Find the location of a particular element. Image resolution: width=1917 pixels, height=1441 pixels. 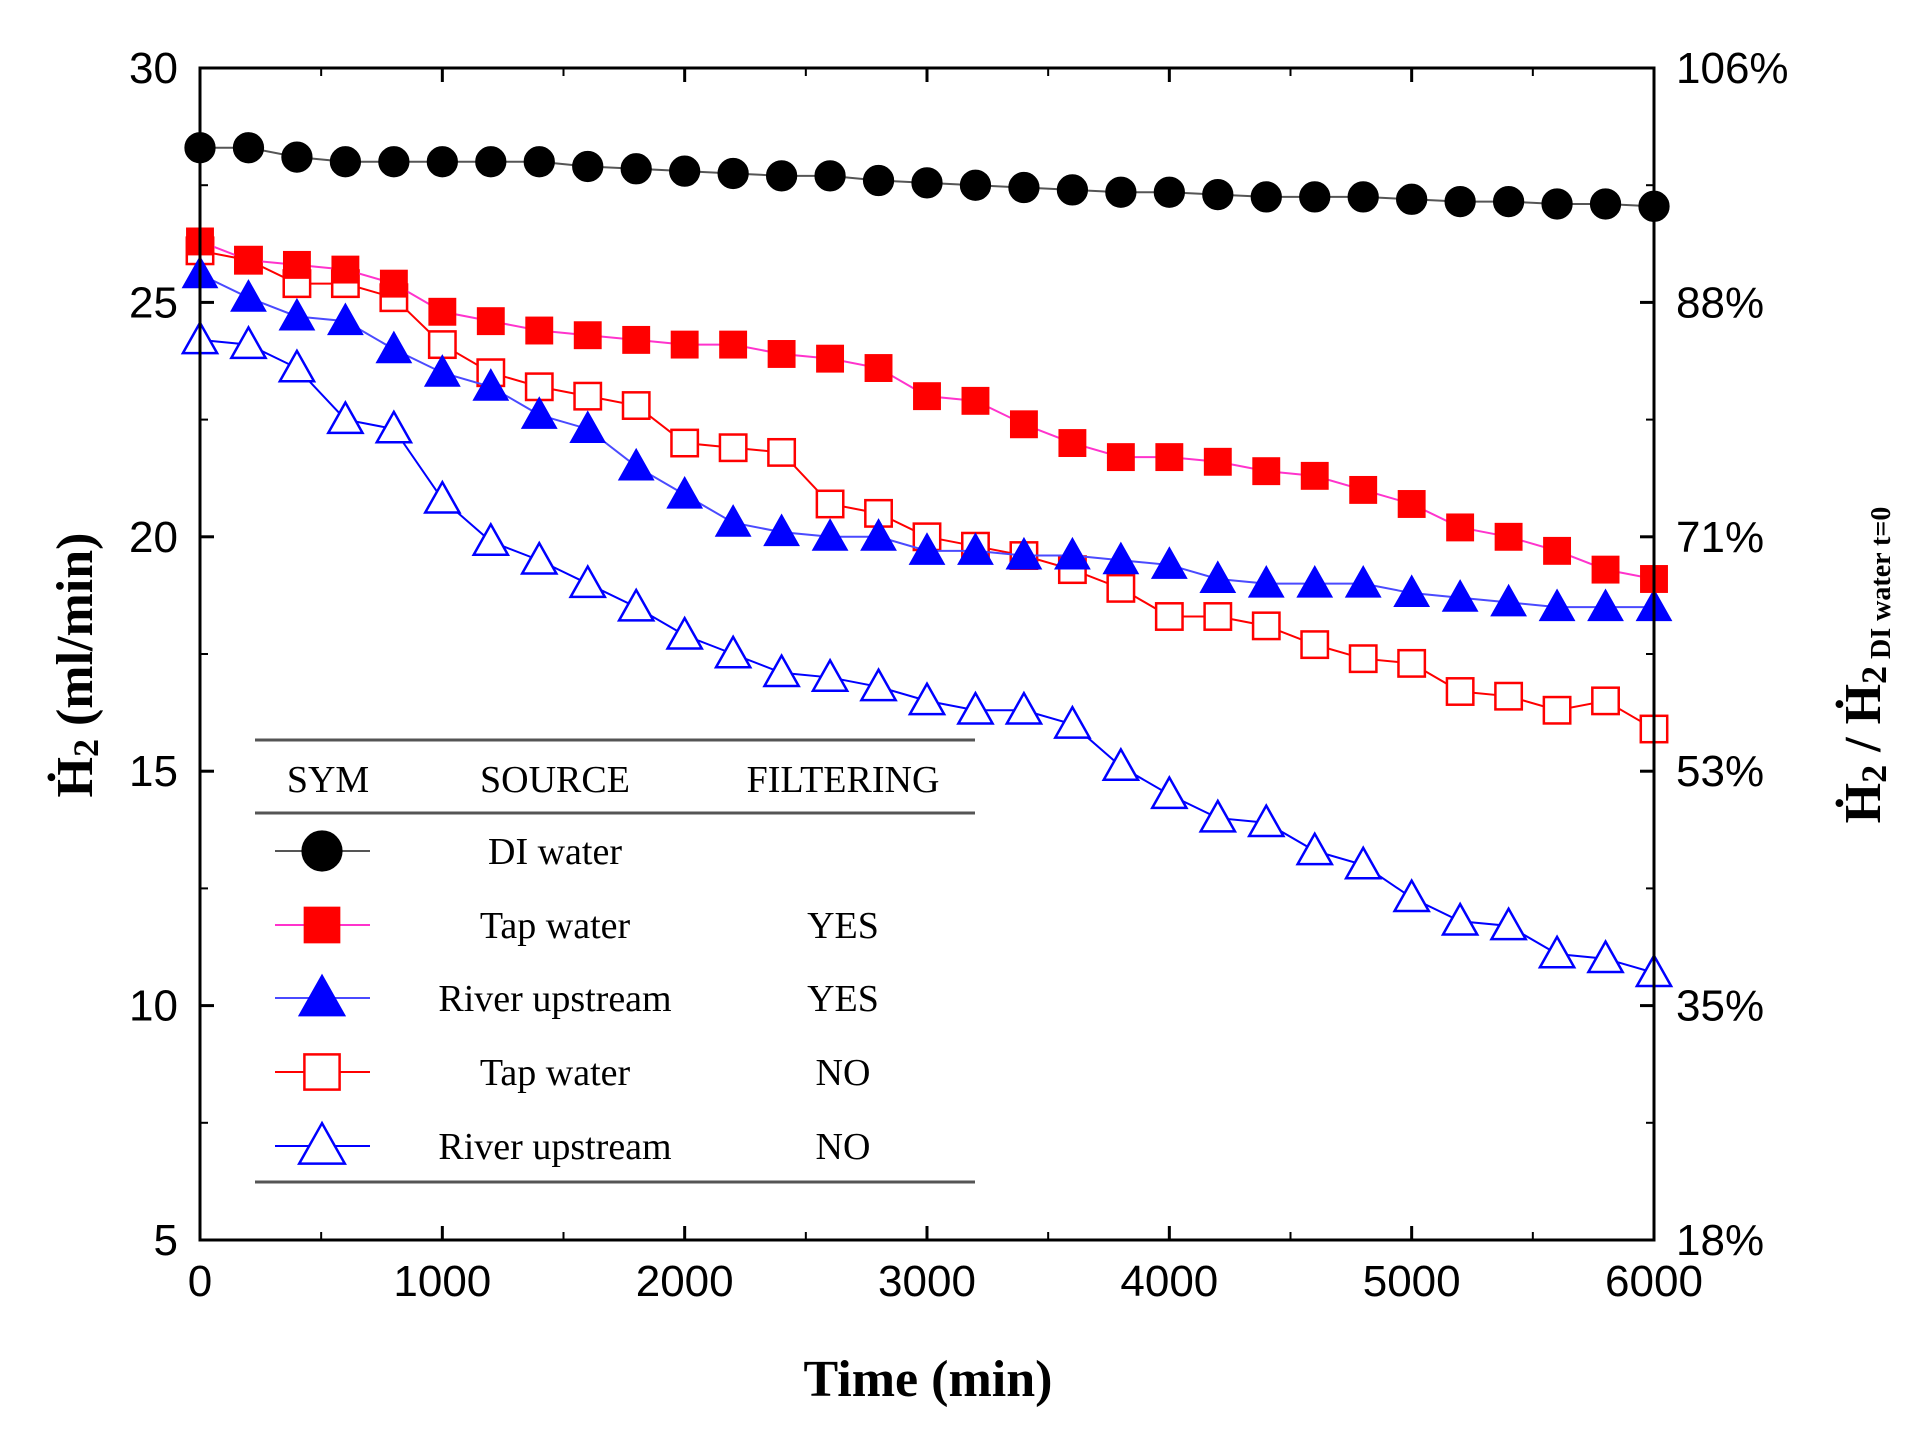

legend-row: River upstream YES is located at coordinates (577, 996).